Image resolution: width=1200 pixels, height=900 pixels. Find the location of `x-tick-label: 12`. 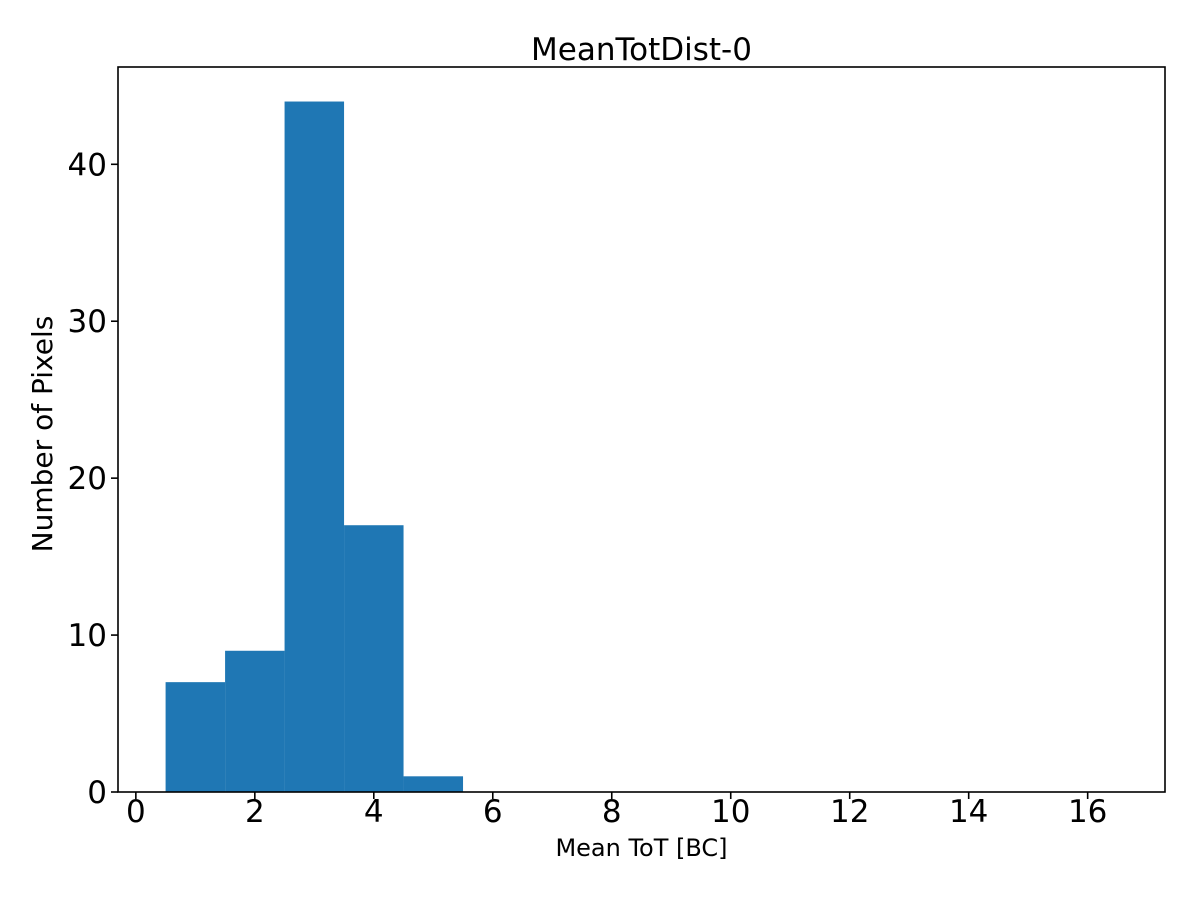

x-tick-label: 12 is located at coordinates (849, 812).